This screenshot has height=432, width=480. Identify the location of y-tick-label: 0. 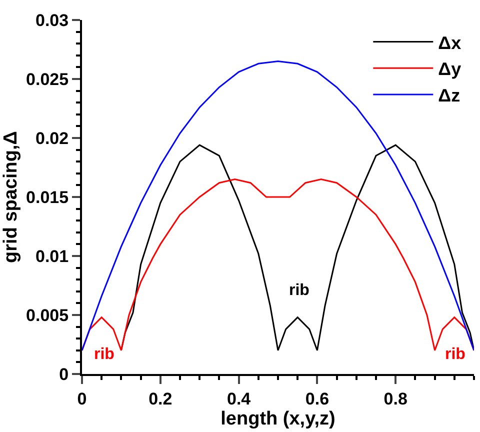
(64, 374).